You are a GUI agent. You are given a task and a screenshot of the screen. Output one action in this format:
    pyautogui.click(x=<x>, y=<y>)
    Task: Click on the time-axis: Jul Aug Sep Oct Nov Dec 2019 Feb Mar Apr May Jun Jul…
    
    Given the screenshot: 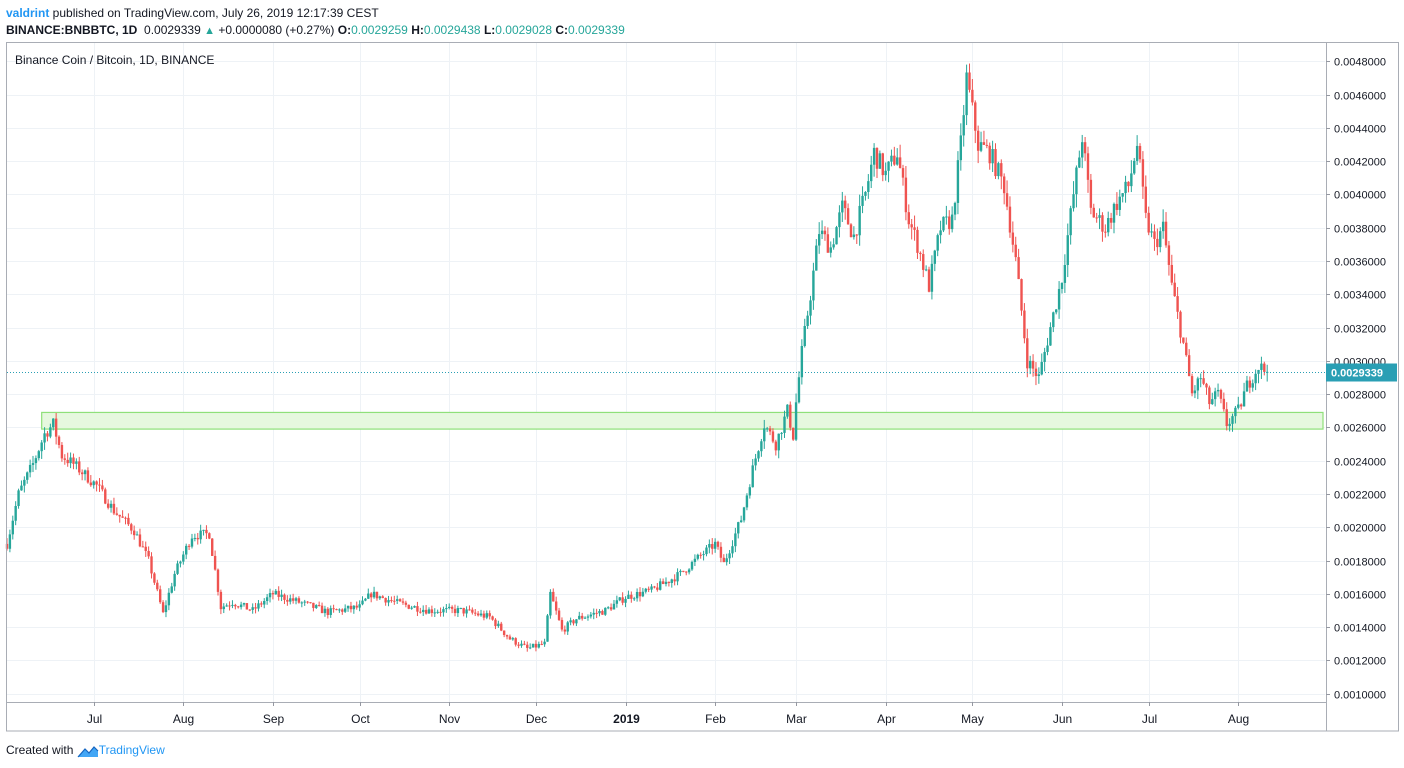 What is the action you would take?
    pyautogui.click(x=668, y=714)
    